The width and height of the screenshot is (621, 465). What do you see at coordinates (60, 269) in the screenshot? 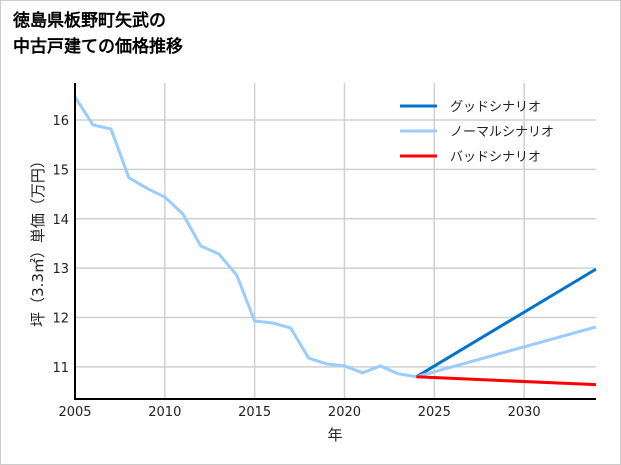
I see `y-tick-label: 13` at bounding box center [60, 269].